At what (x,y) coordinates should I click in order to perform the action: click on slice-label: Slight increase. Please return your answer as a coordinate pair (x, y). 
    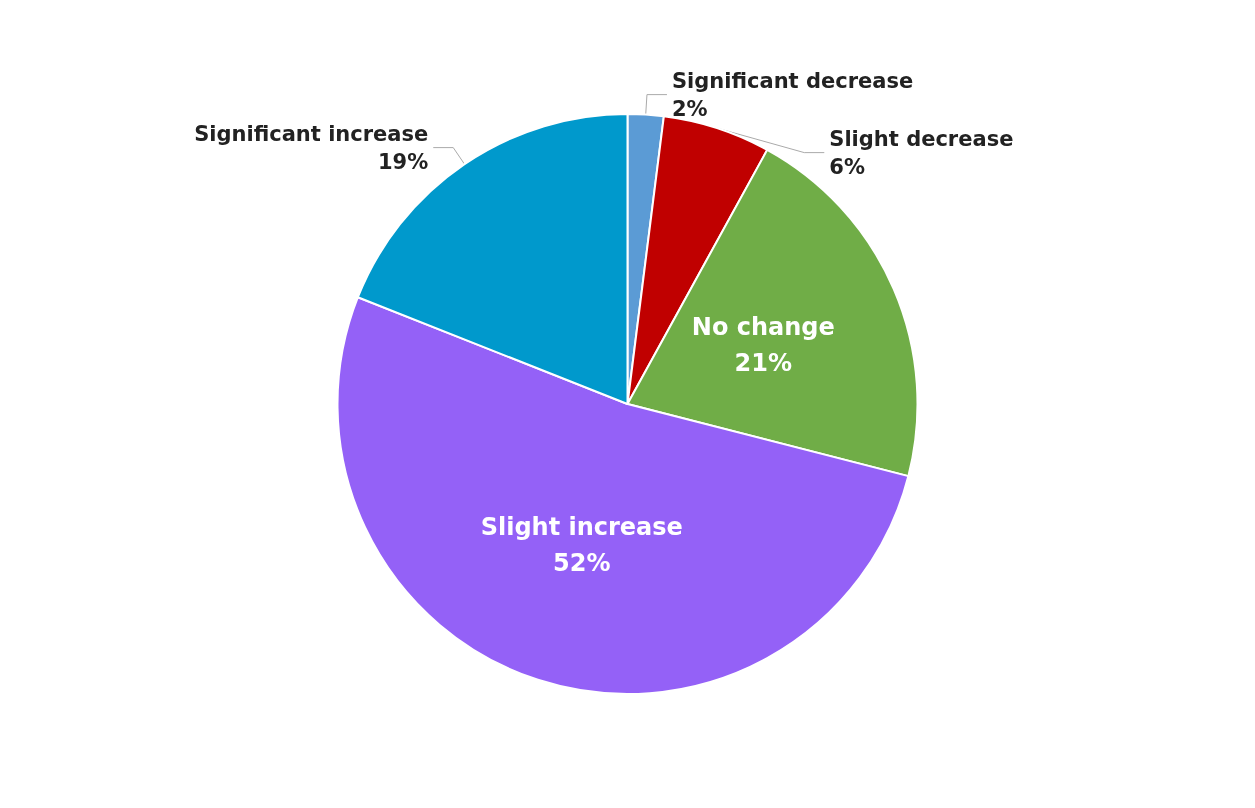
    Looking at the image, I should click on (581, 526).